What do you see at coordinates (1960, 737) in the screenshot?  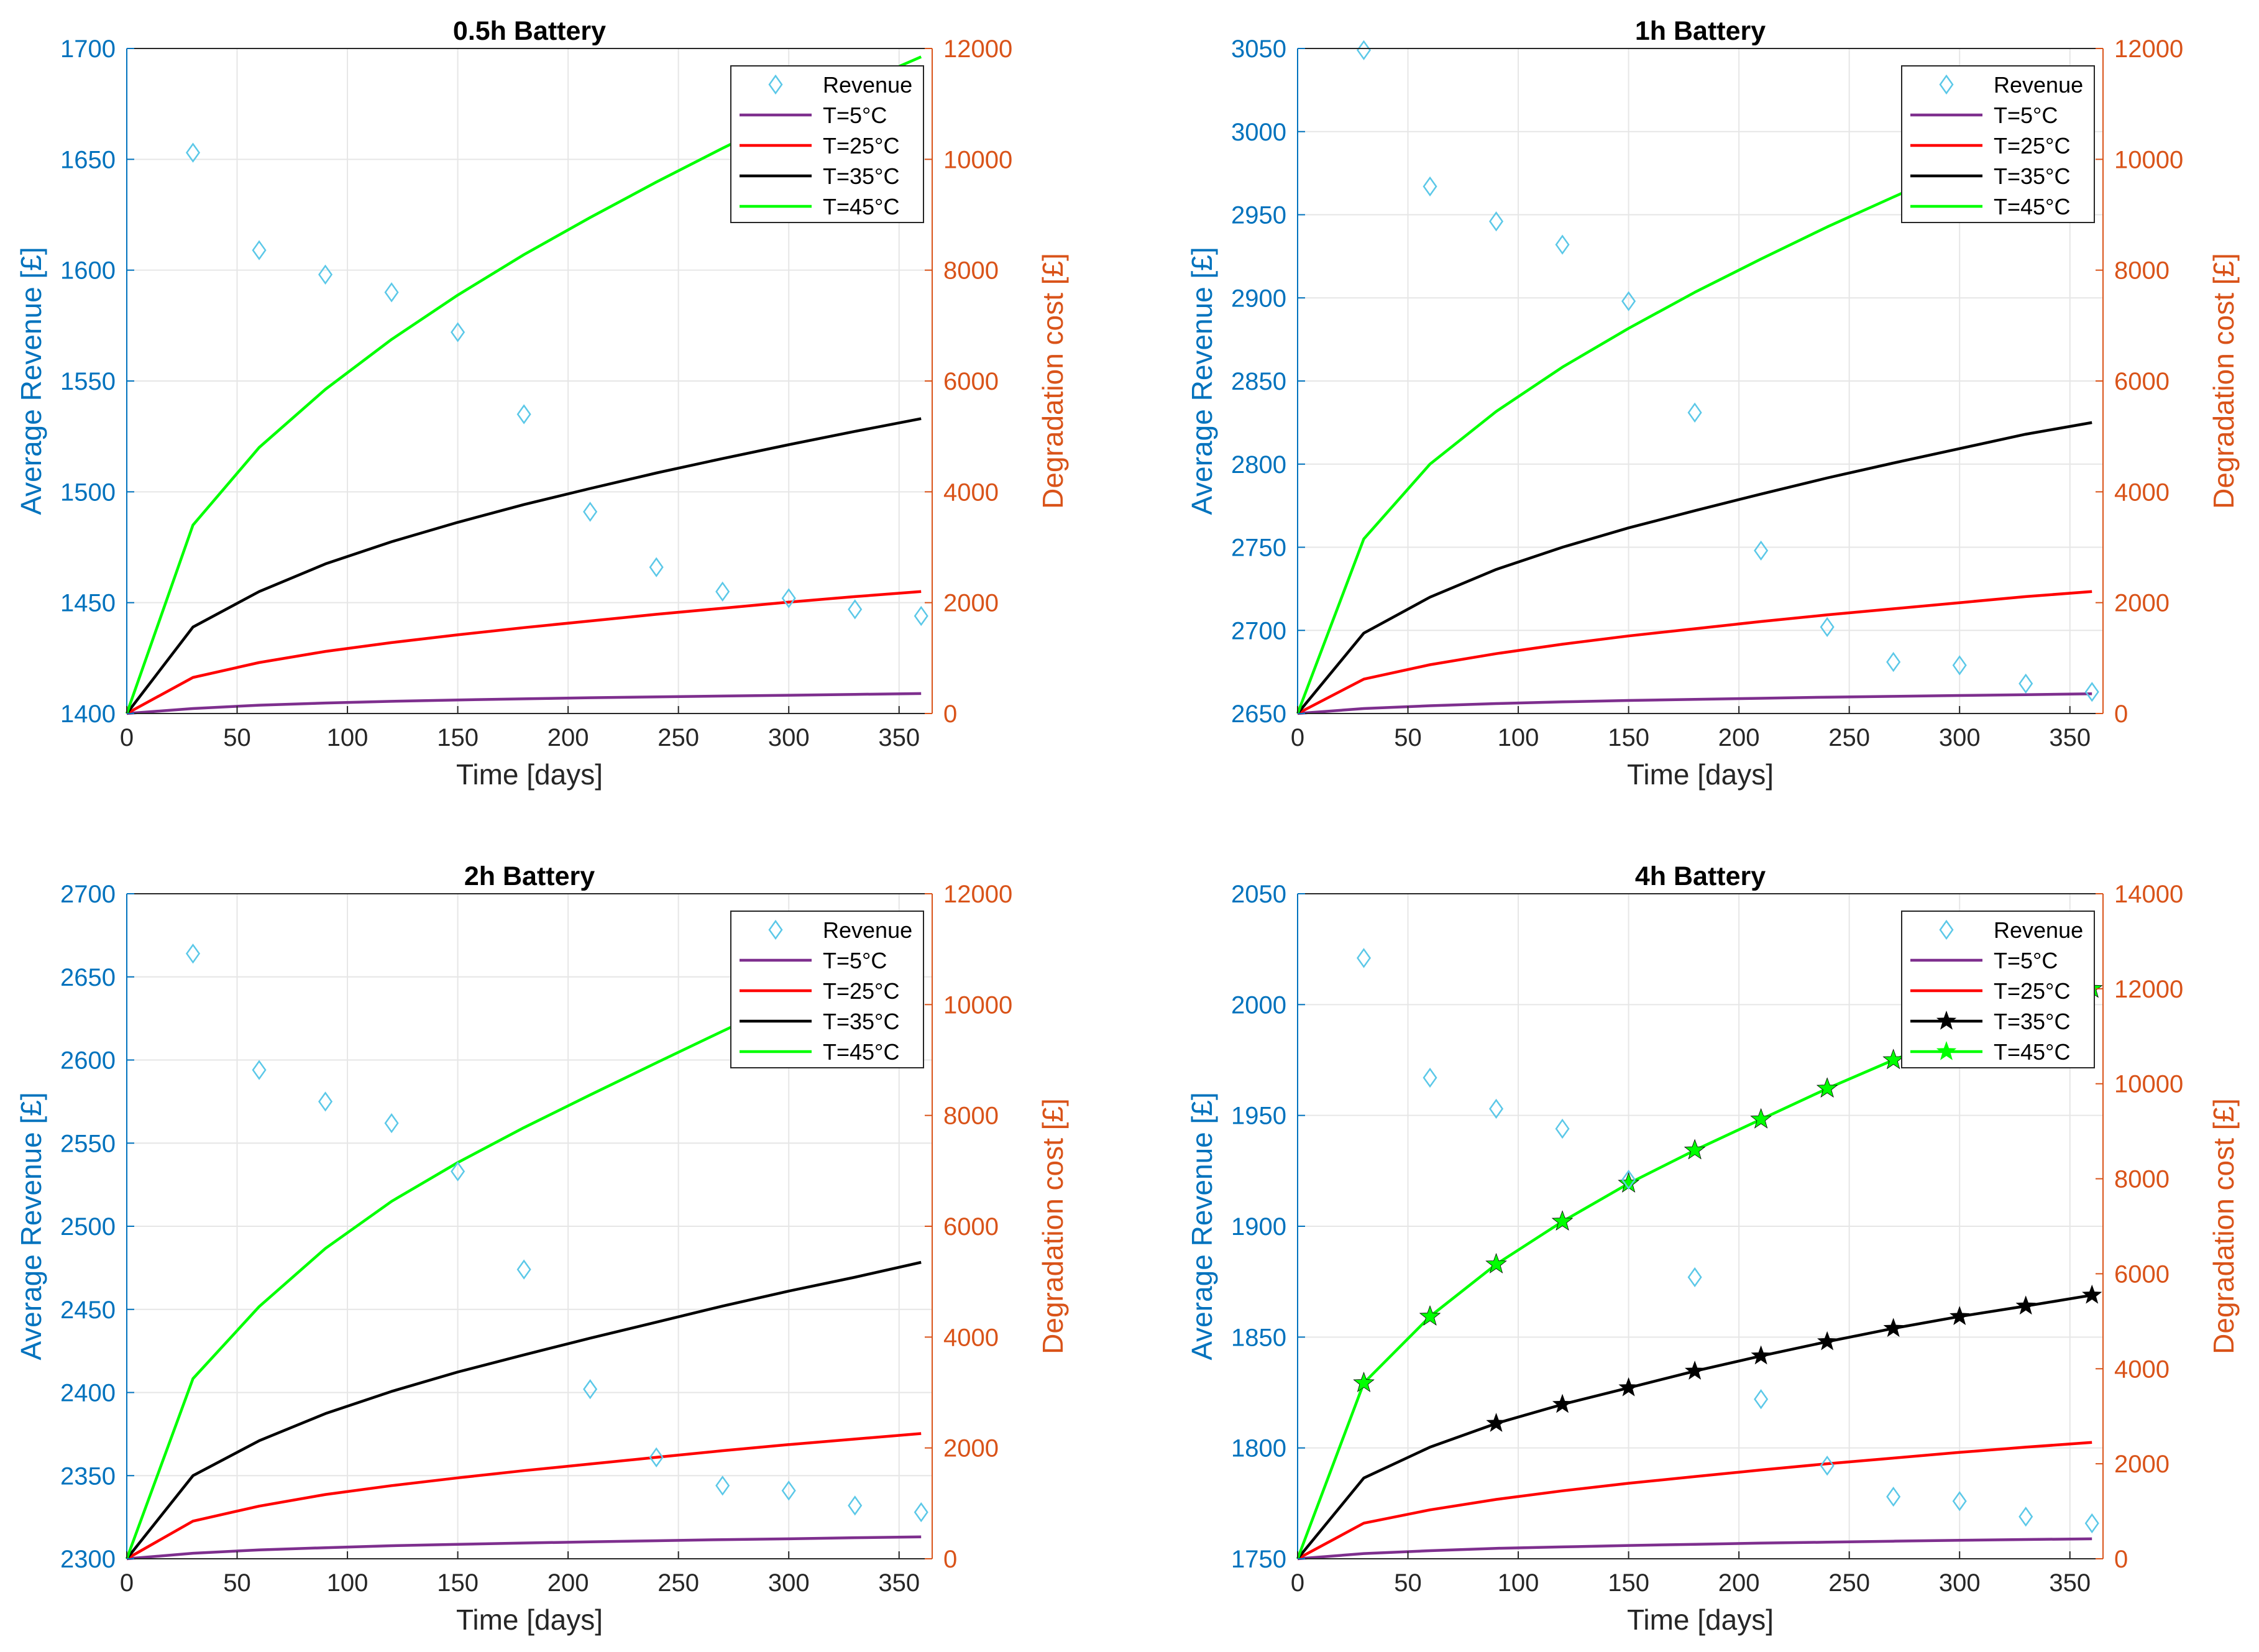 I see `x-tick-label: 300` at bounding box center [1960, 737].